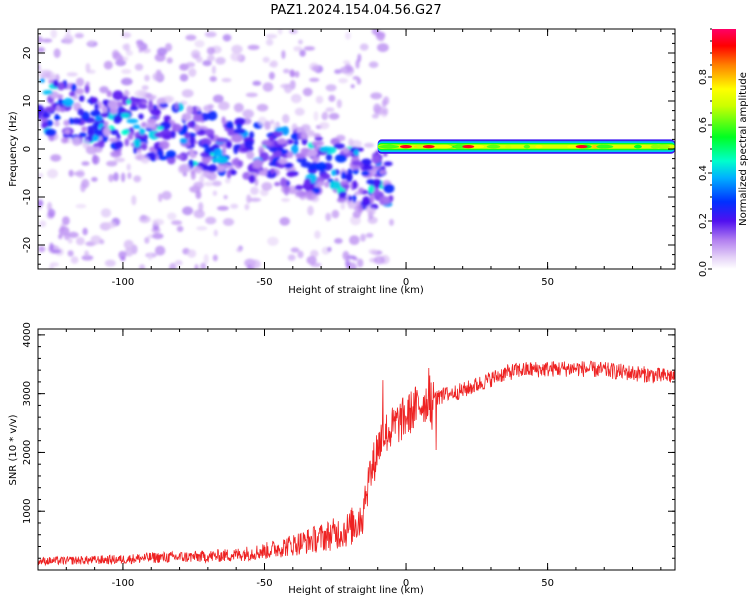 Image resolution: width=750 pixels, height=600 pixels. Describe the element at coordinates (27, 393) in the screenshot. I see `snr-y-tick-label: 3000` at that location.